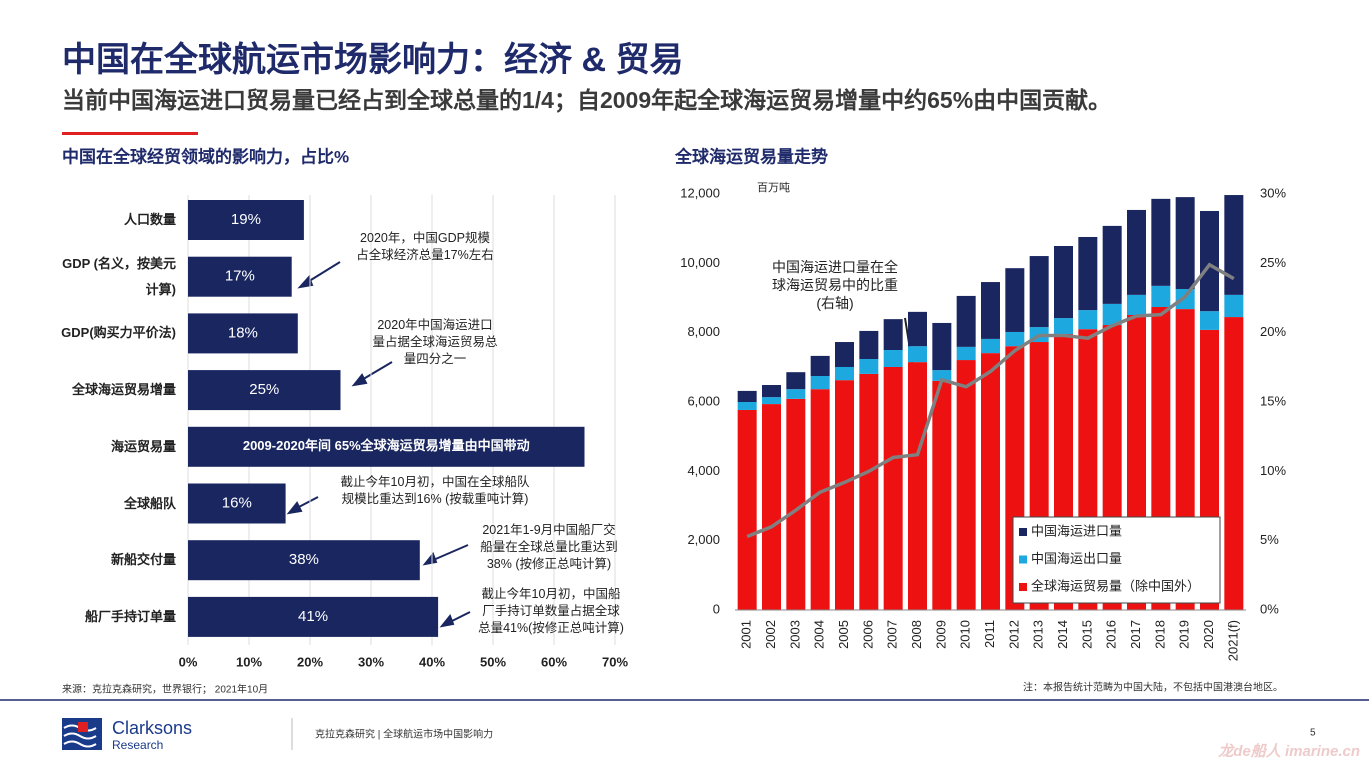 Image resolution: width=1369 pixels, height=765 pixels. I want to click on y-tick-label: 10,000, so click(700, 262).